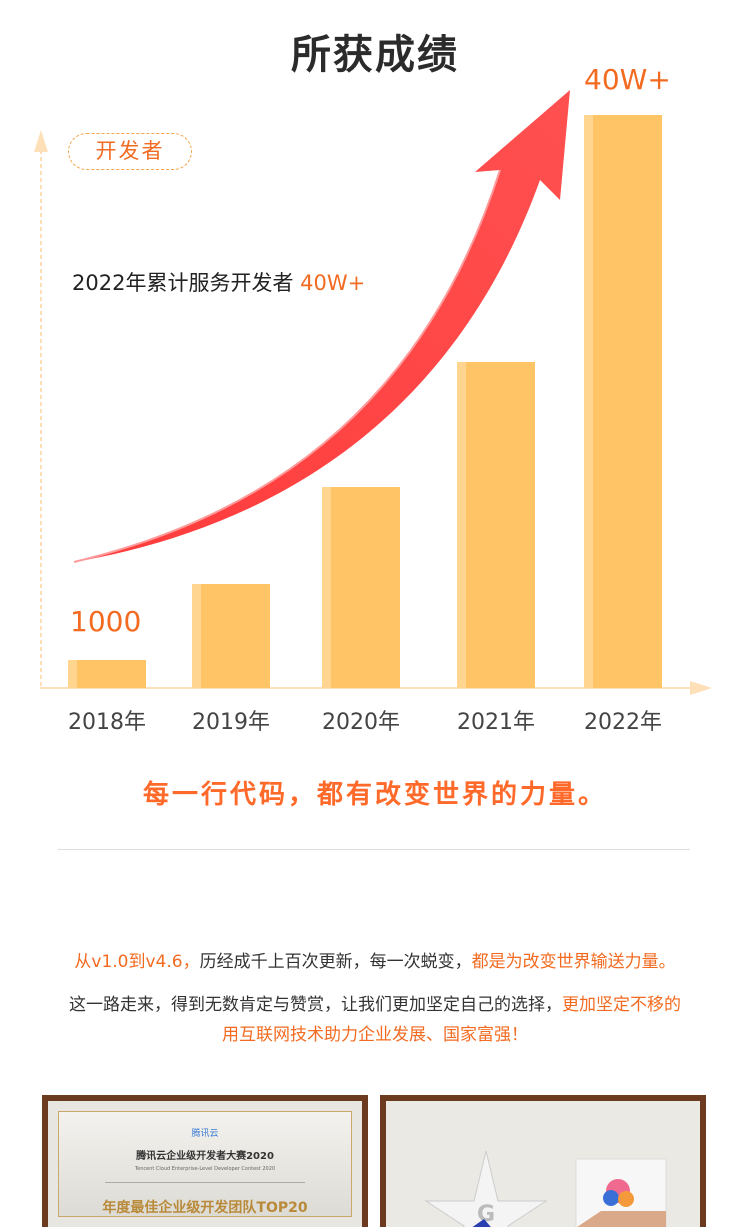  I want to click on y-axis-arrow-icon, so click(41, 141).